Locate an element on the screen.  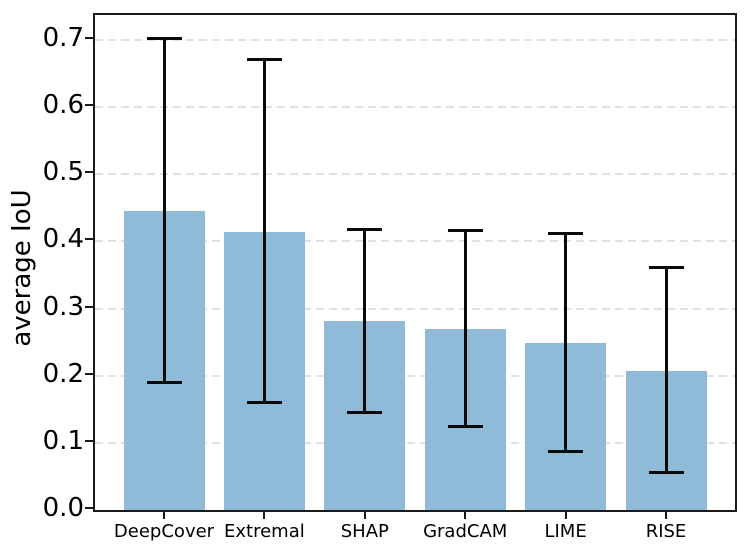
error-cap-bottom-extremal is located at coordinates (264, 403).